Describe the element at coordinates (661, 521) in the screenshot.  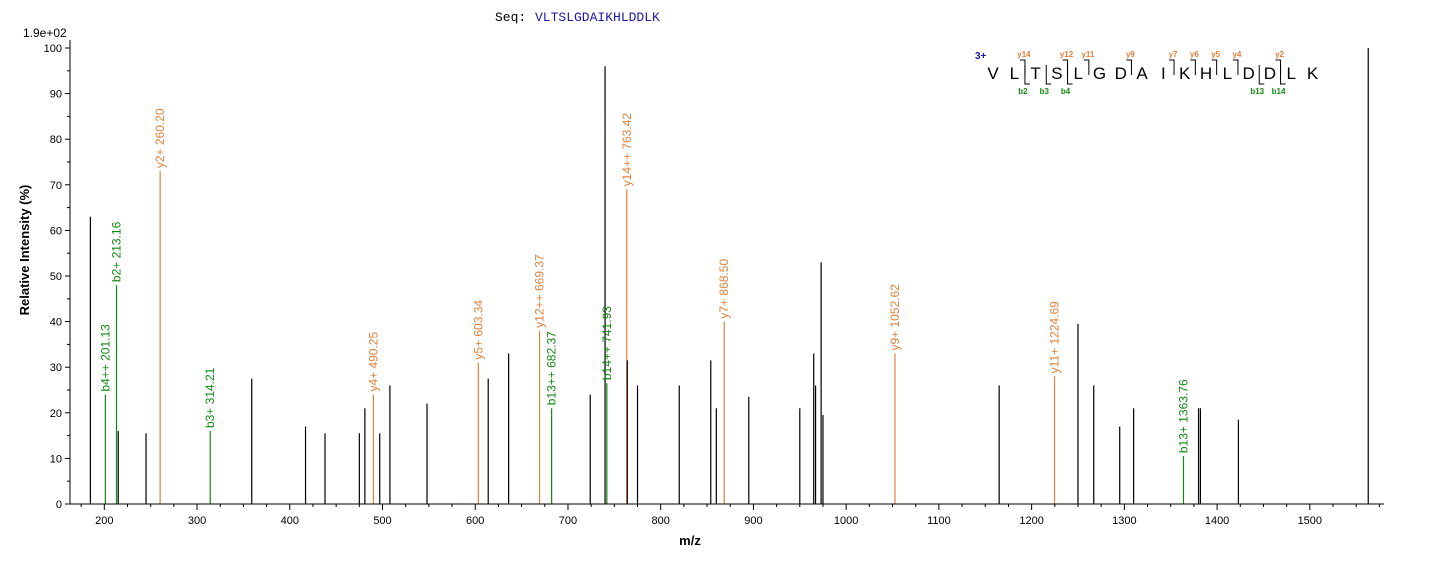
I see `x-tick-label: 800` at that location.